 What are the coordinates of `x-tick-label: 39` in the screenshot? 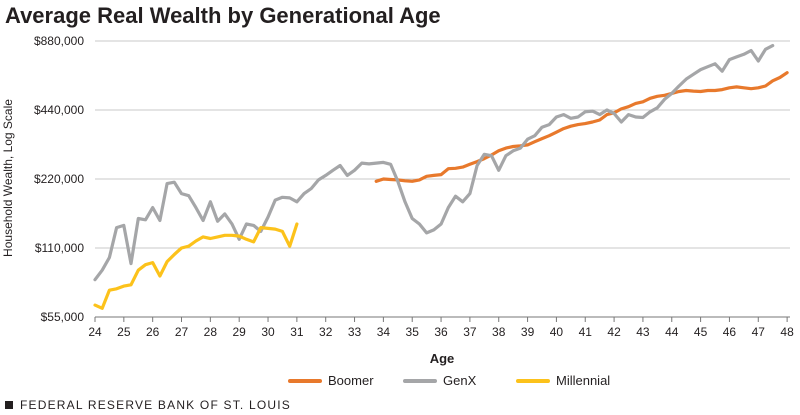 It's located at (528, 332).